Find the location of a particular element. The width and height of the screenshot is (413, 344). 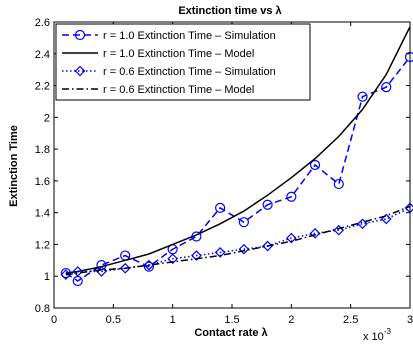

x-multiplier-base: x 10 is located at coordinates (373, 337).